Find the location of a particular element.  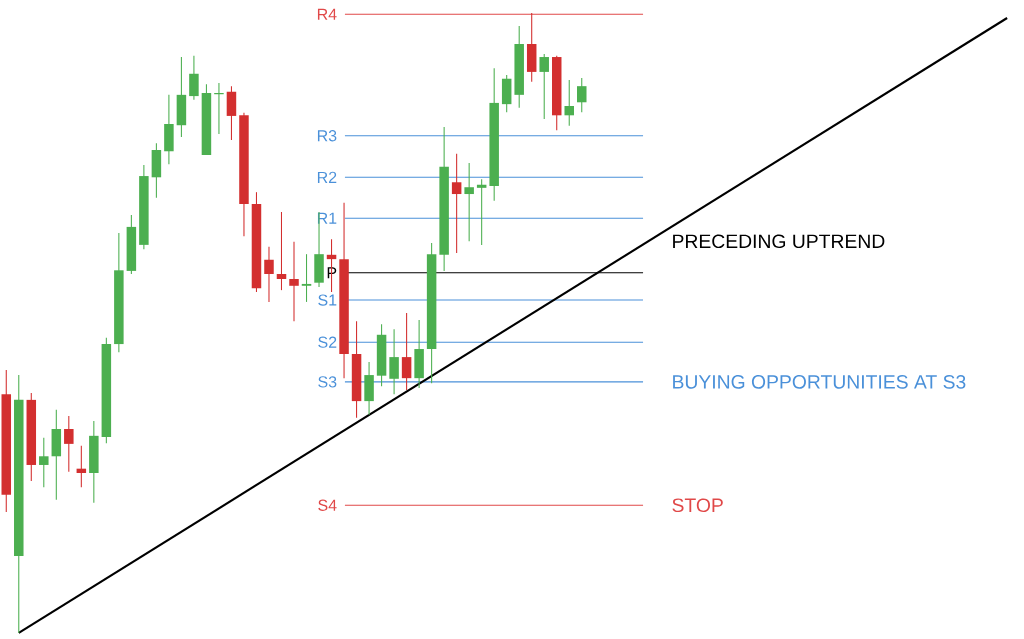

ref-line-label: S1 is located at coordinates (327, 300).